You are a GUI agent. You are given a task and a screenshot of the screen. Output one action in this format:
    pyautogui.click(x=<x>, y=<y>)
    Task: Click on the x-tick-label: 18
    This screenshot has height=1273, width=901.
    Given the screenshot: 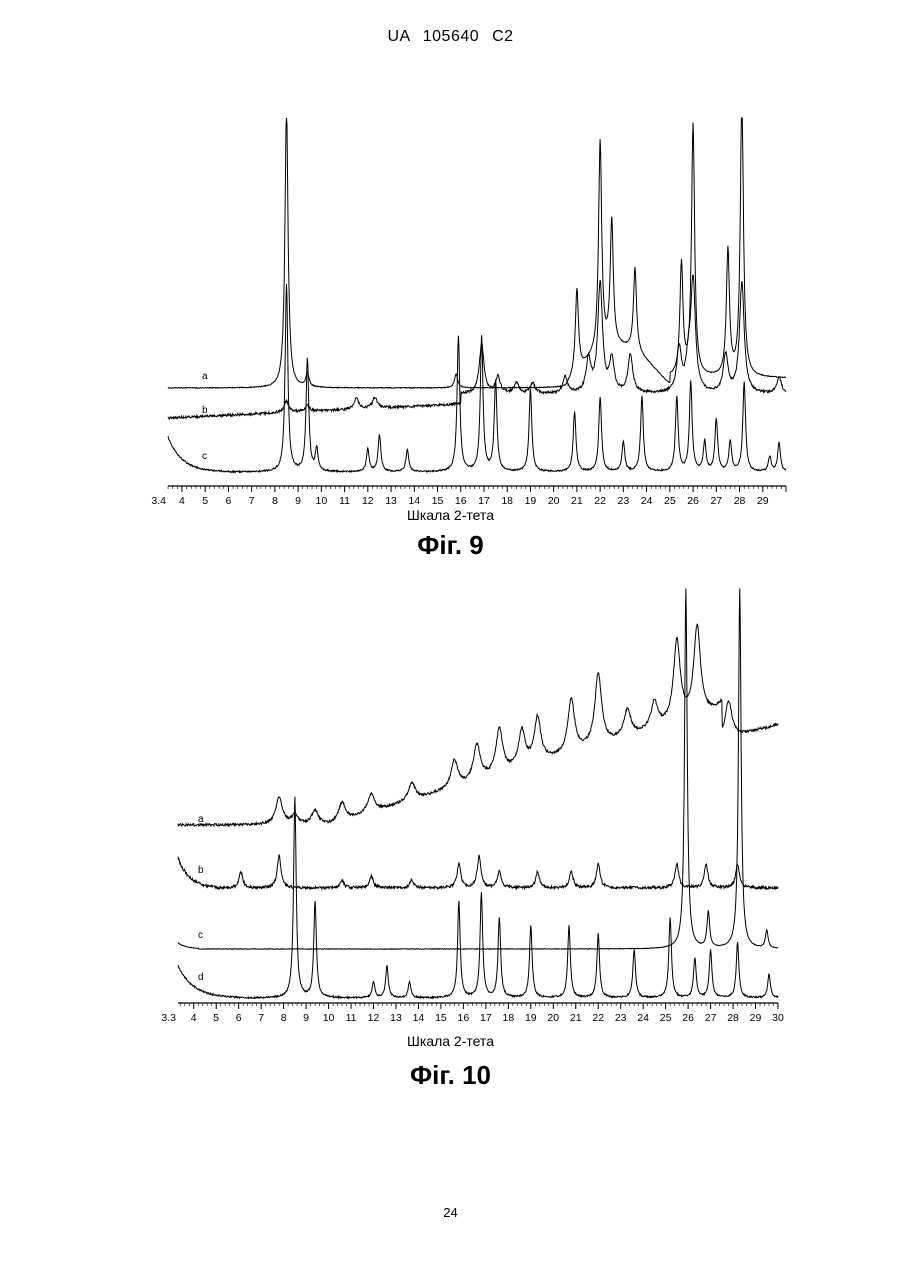 What is the action you would take?
    pyautogui.click(x=508, y=1018)
    